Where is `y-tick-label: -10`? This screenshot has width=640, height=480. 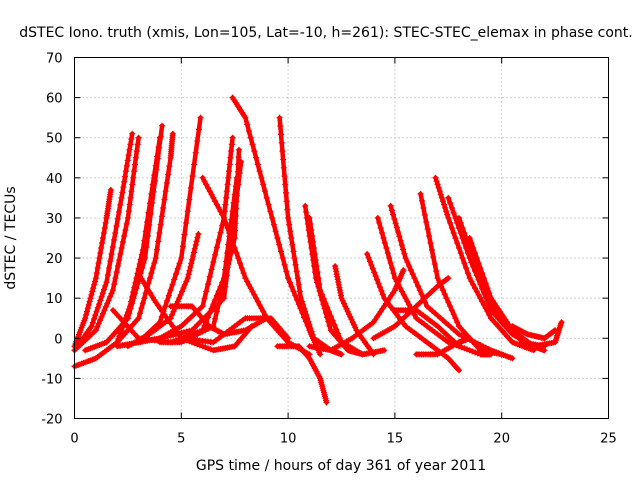
y-tick-label: -10 is located at coordinates (51, 379).